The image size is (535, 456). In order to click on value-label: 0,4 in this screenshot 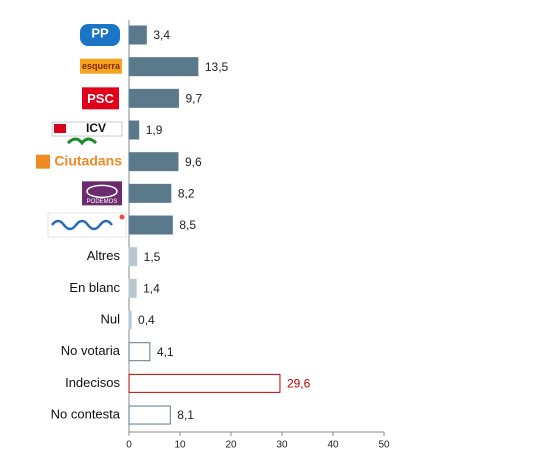, I will do `click(146, 320)`.